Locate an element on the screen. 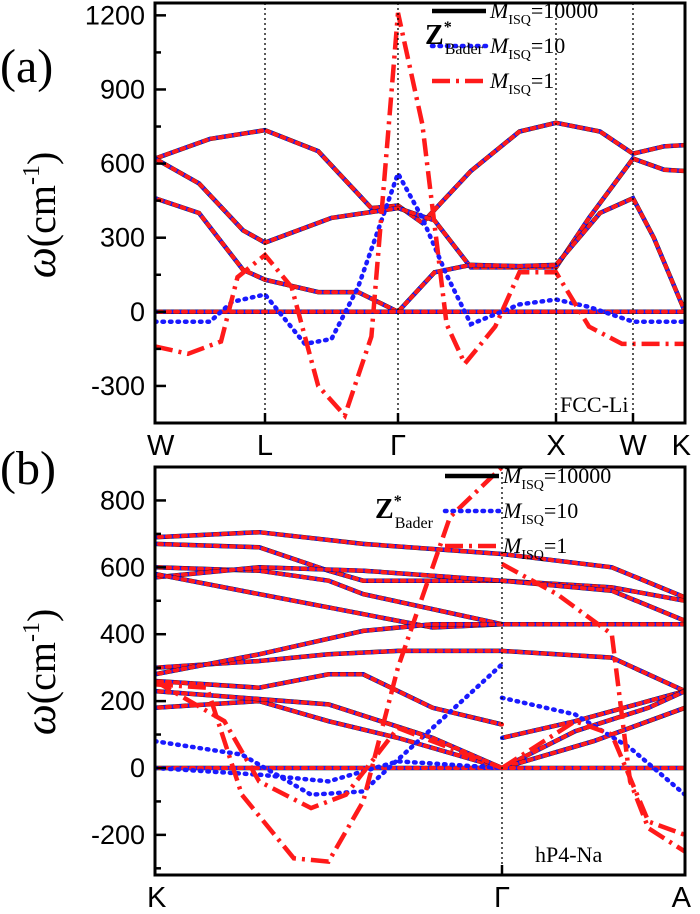 This screenshot has height=914, width=700. series-line-8-blue is located at coordinates (592, 714).